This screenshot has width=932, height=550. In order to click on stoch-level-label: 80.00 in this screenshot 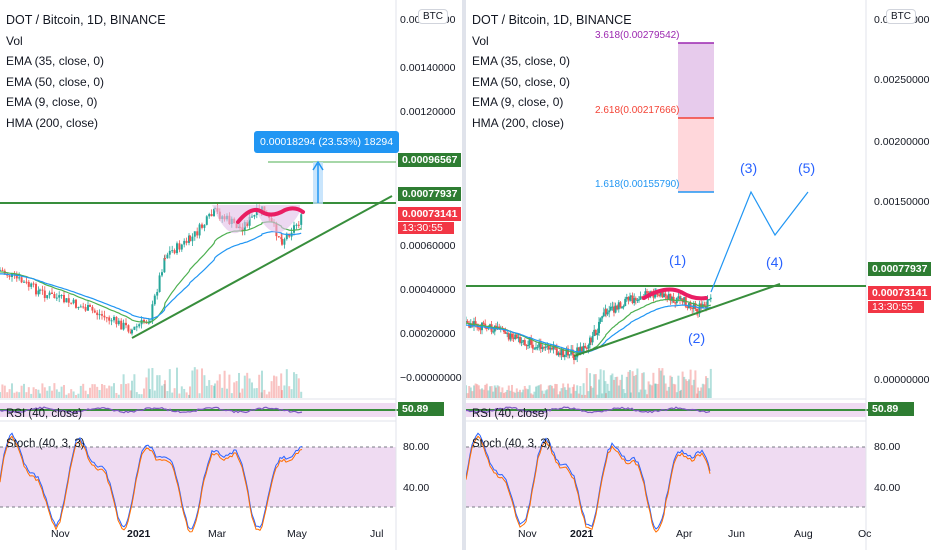, I will do `click(887, 447)`.